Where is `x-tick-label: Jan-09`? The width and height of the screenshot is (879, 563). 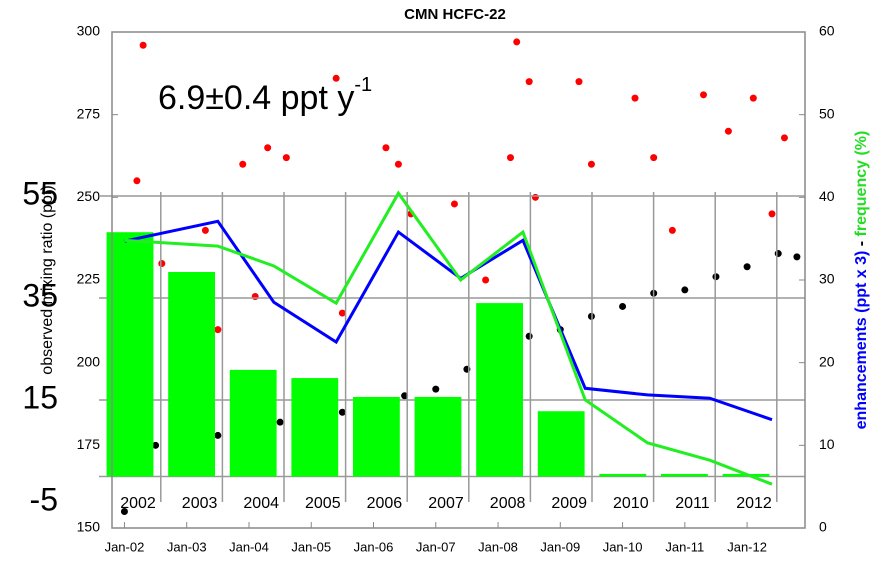 x-tick-label: Jan-09 is located at coordinates (560, 546).